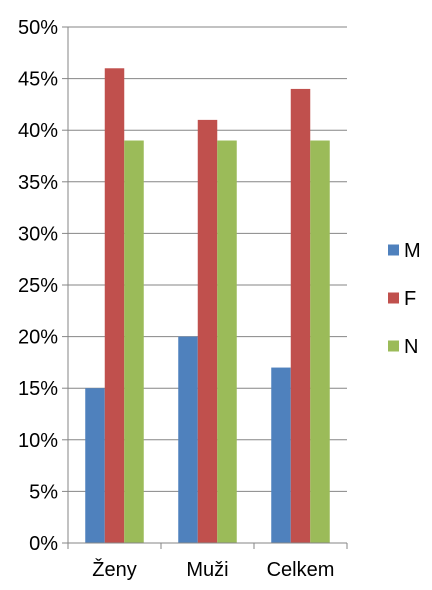 The width and height of the screenshot is (432, 590). I want to click on bar-n-muzi, so click(227, 341).